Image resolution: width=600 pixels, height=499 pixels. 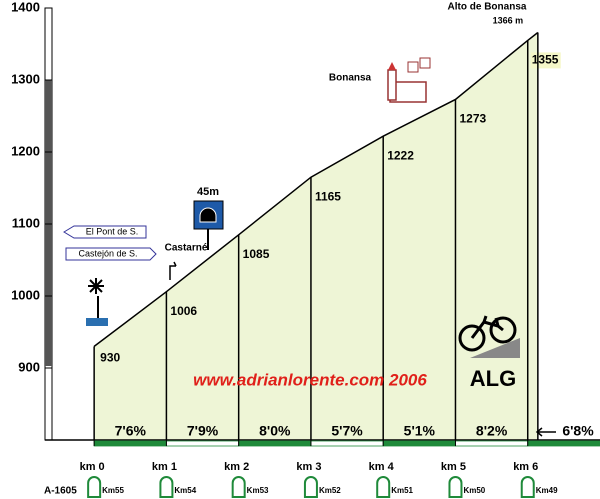 I want to click on x-tick-label: km 3, so click(x=308, y=467).